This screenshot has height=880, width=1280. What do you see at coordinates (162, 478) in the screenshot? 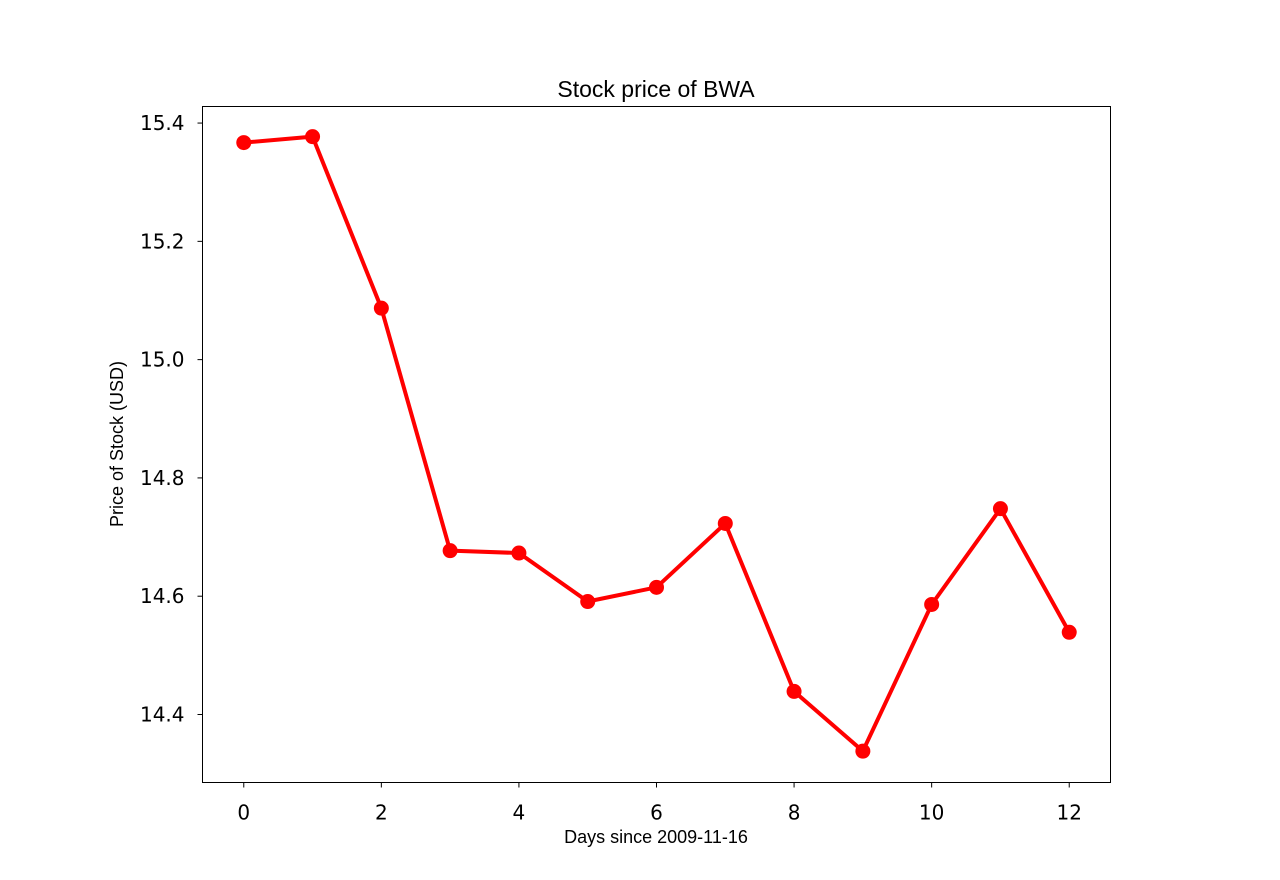
I see `y-tick-label: 14.8` at bounding box center [162, 478].